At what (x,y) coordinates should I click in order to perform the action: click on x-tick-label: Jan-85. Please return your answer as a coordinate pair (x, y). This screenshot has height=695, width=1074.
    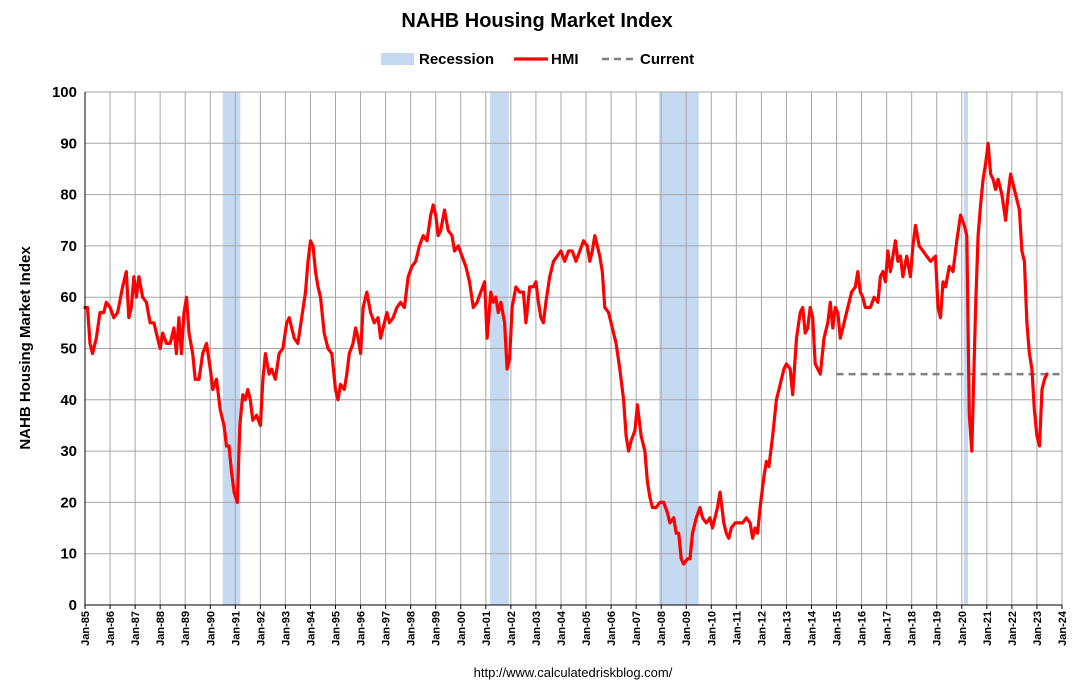
    Looking at the image, I should click on (86, 628).